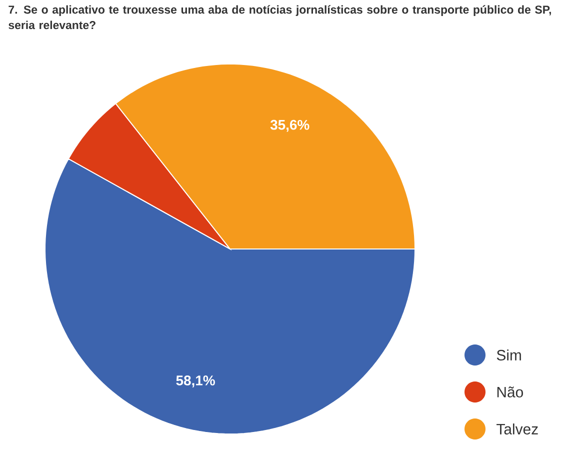  Describe the element at coordinates (195, 382) in the screenshot. I see `data-label: 58,1%` at that location.